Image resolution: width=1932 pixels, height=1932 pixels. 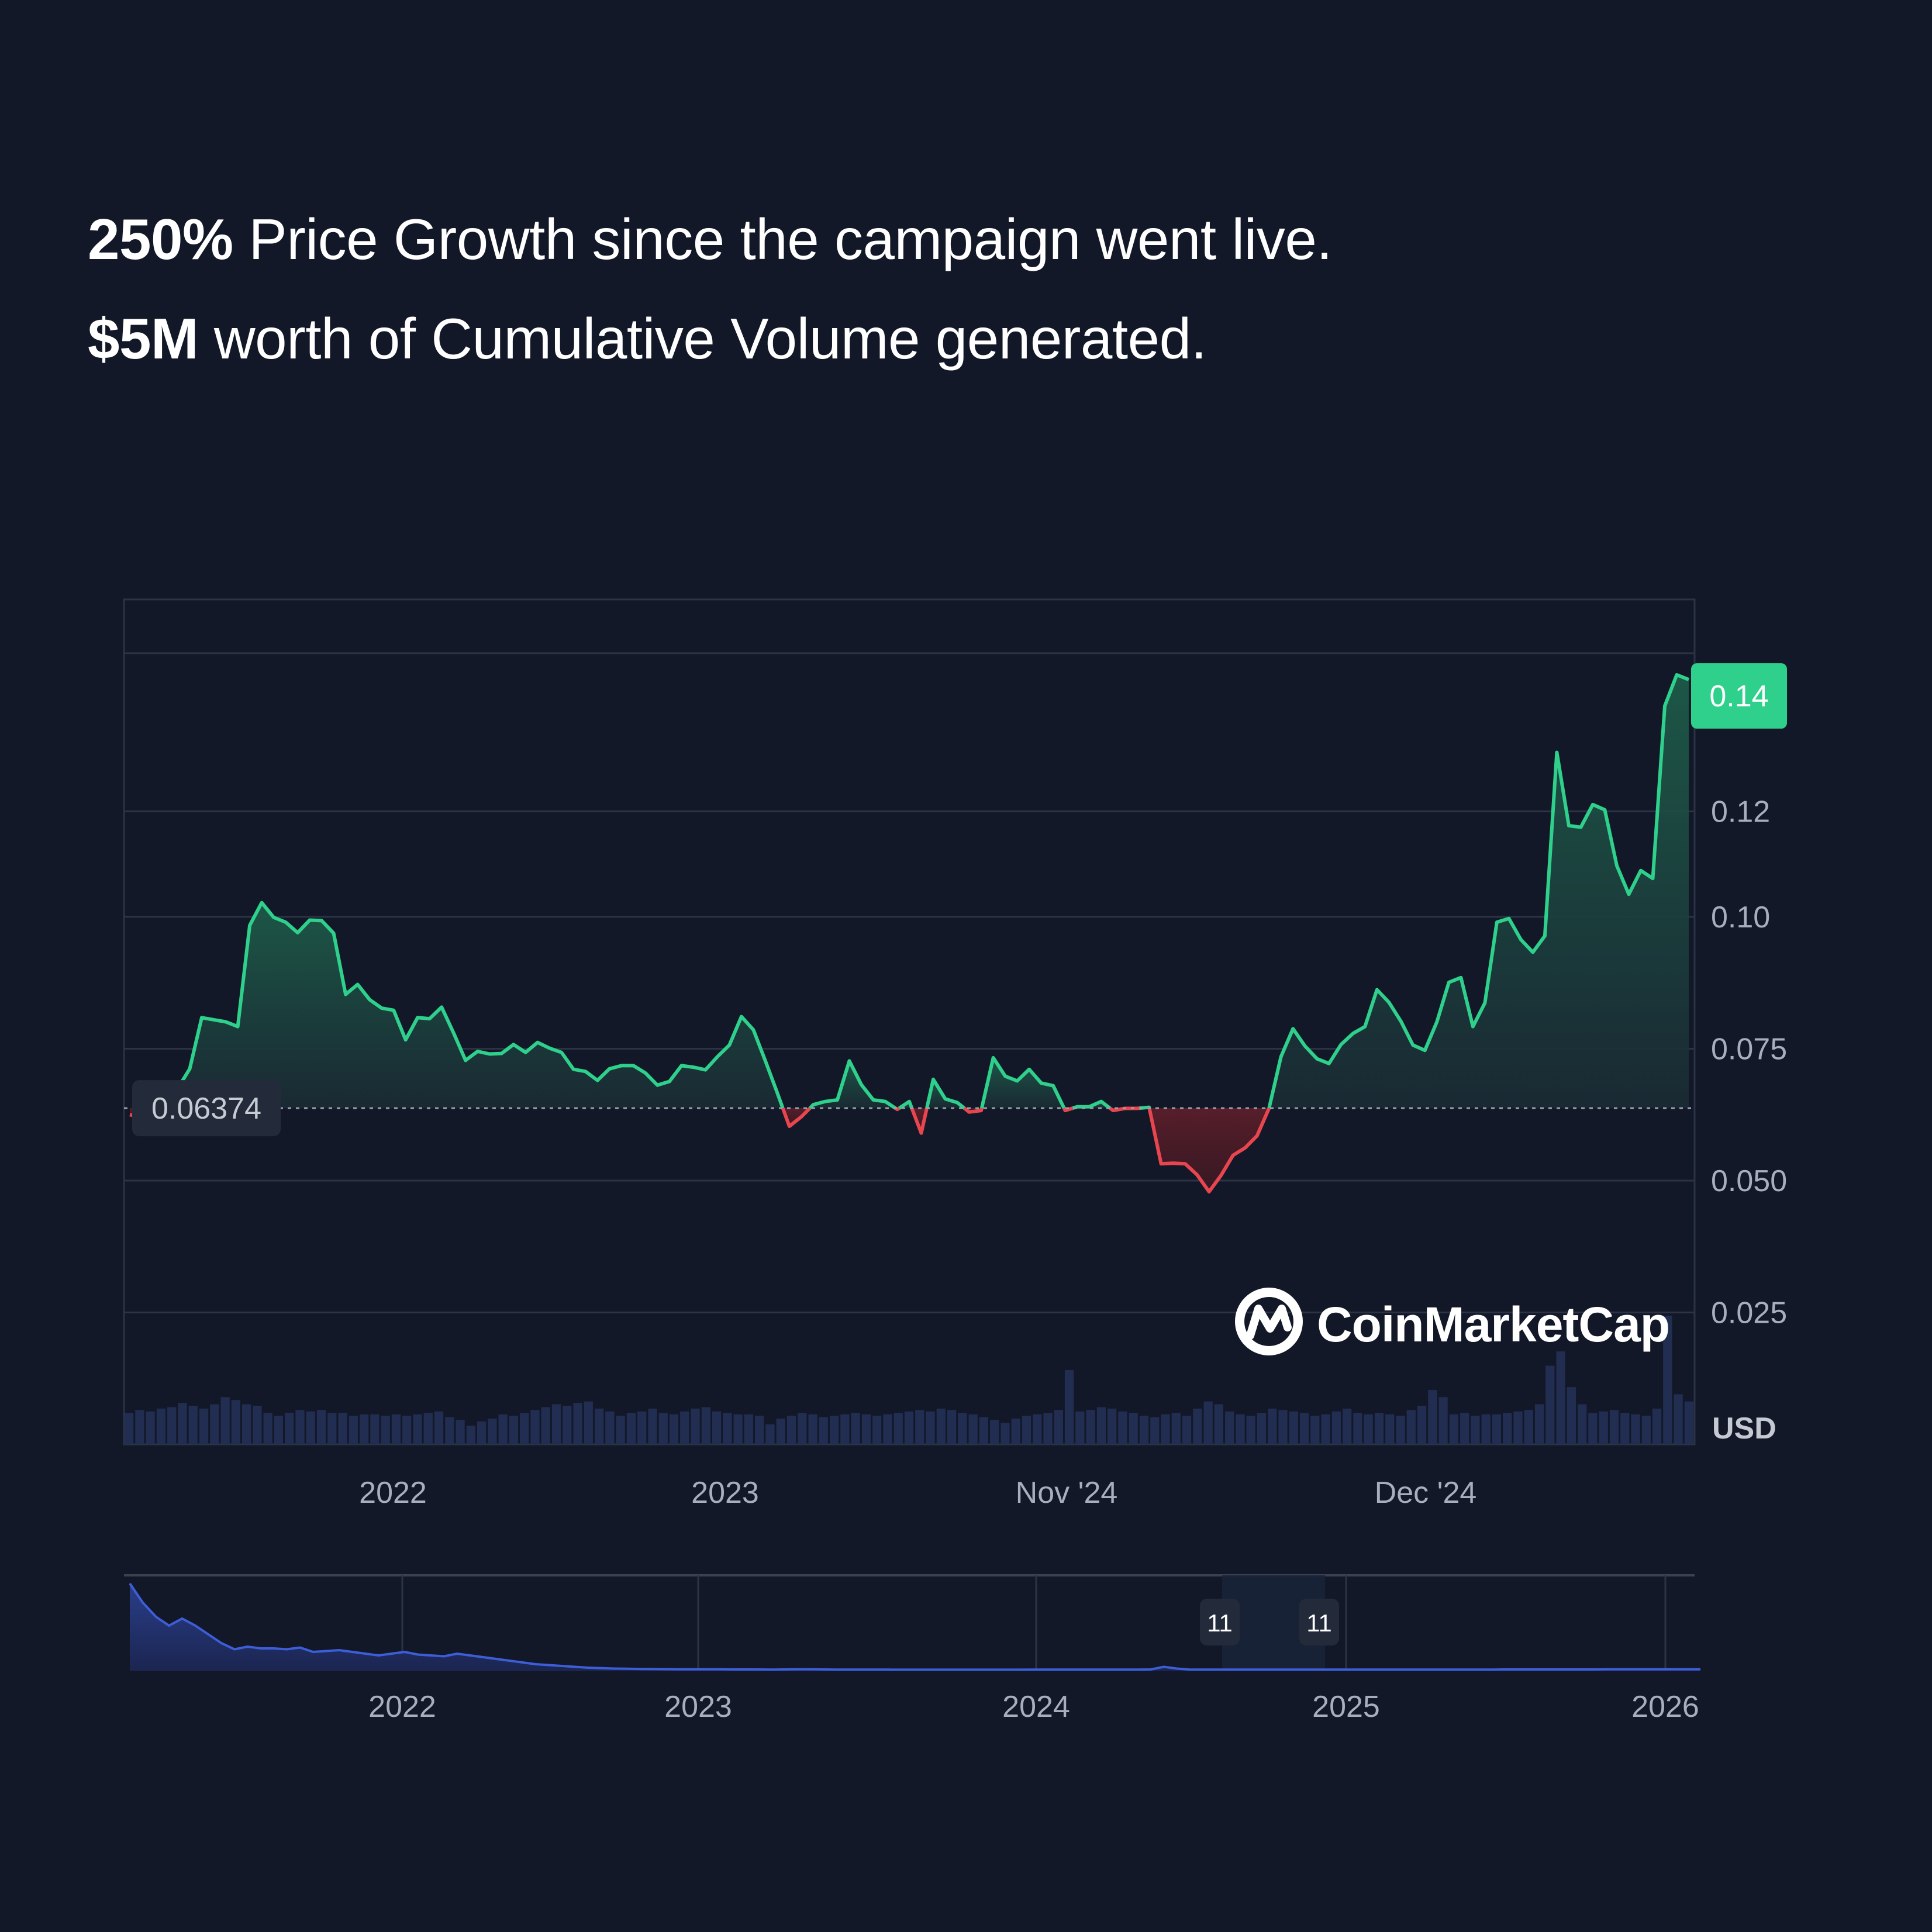 What do you see at coordinates (914, 1626) in the screenshot?
I see `navigator-line` at bounding box center [914, 1626].